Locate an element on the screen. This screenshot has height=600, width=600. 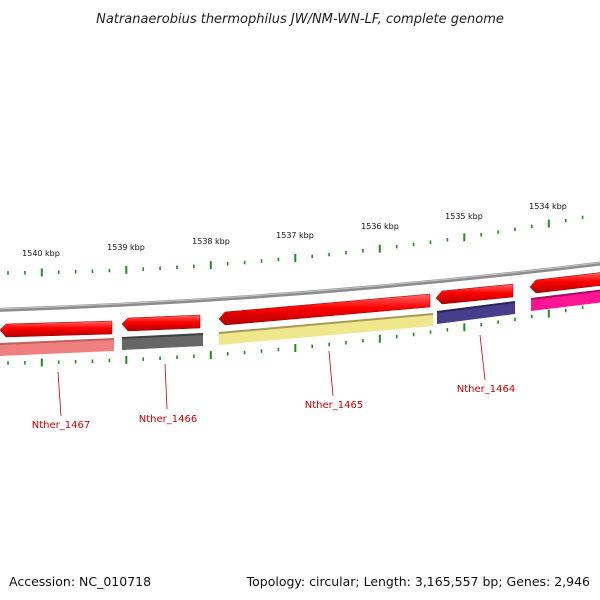
gene-block-unlabeled-edge is located at coordinates (565, 294).